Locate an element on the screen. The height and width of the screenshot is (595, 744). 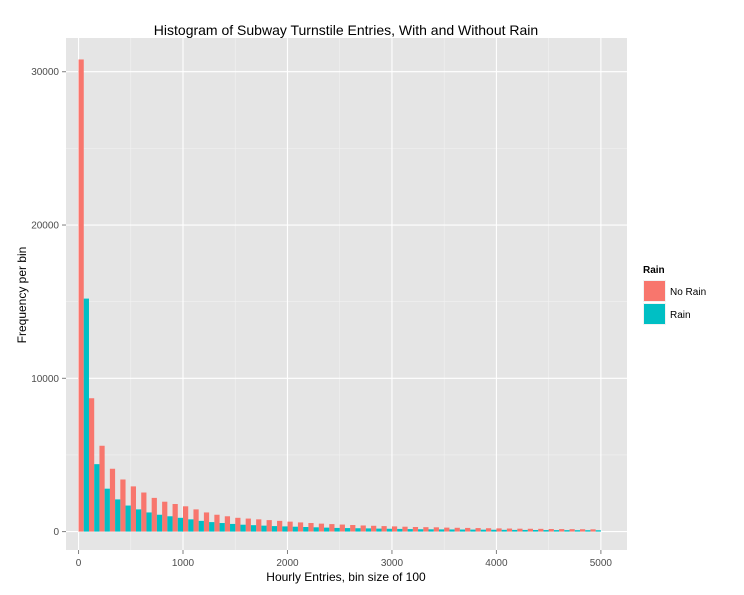
legend-swatch-no-rain is located at coordinates (654, 291).